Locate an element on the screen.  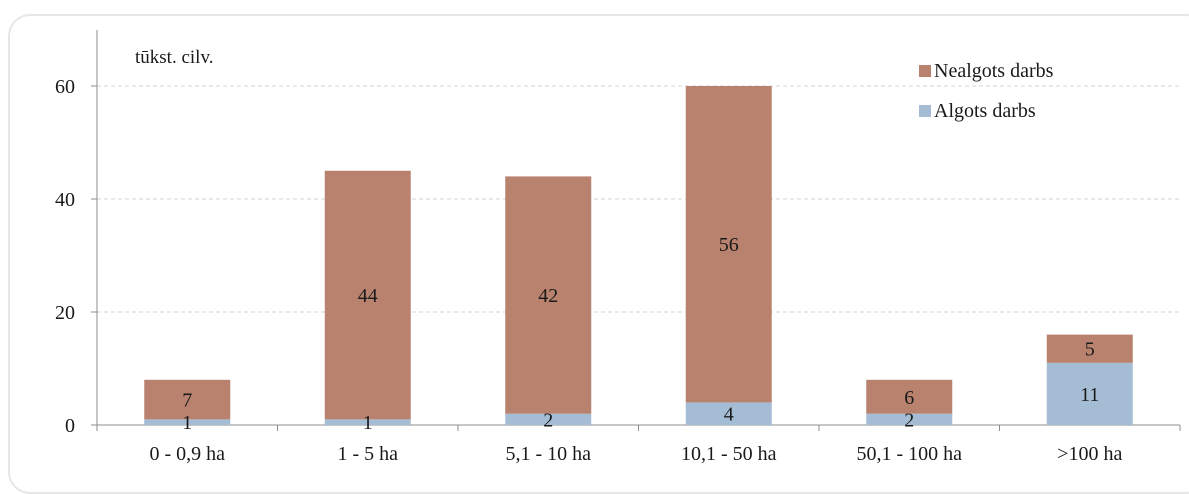
data-label: 6 is located at coordinates (909, 398).